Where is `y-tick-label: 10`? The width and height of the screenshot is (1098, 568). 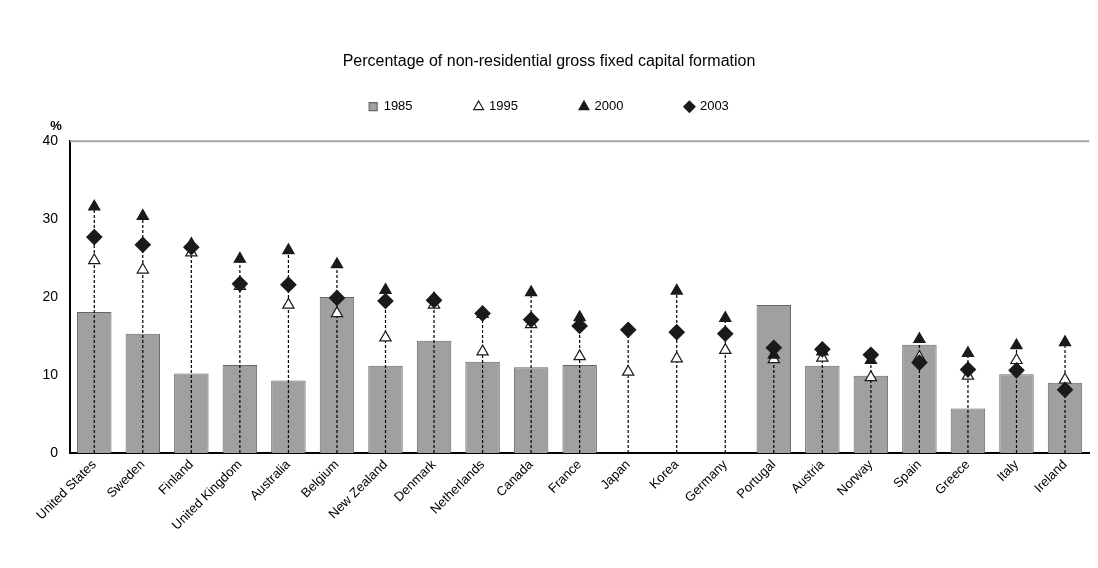 y-tick-label: 10 is located at coordinates (50, 373).